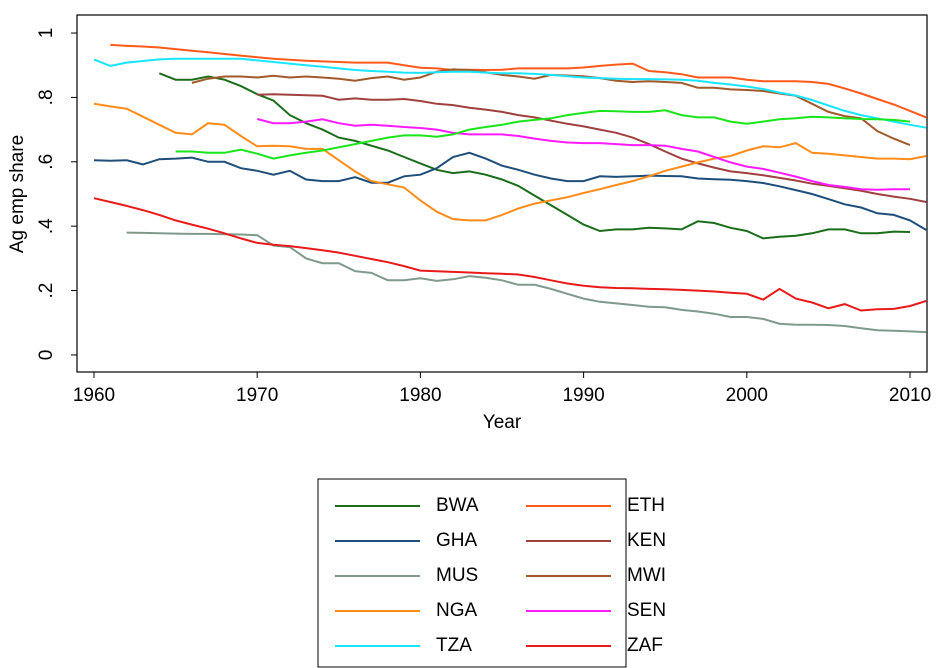 This screenshot has width=941, height=668. Describe the element at coordinates (646, 610) in the screenshot. I see `legend-label: SEN` at that location.